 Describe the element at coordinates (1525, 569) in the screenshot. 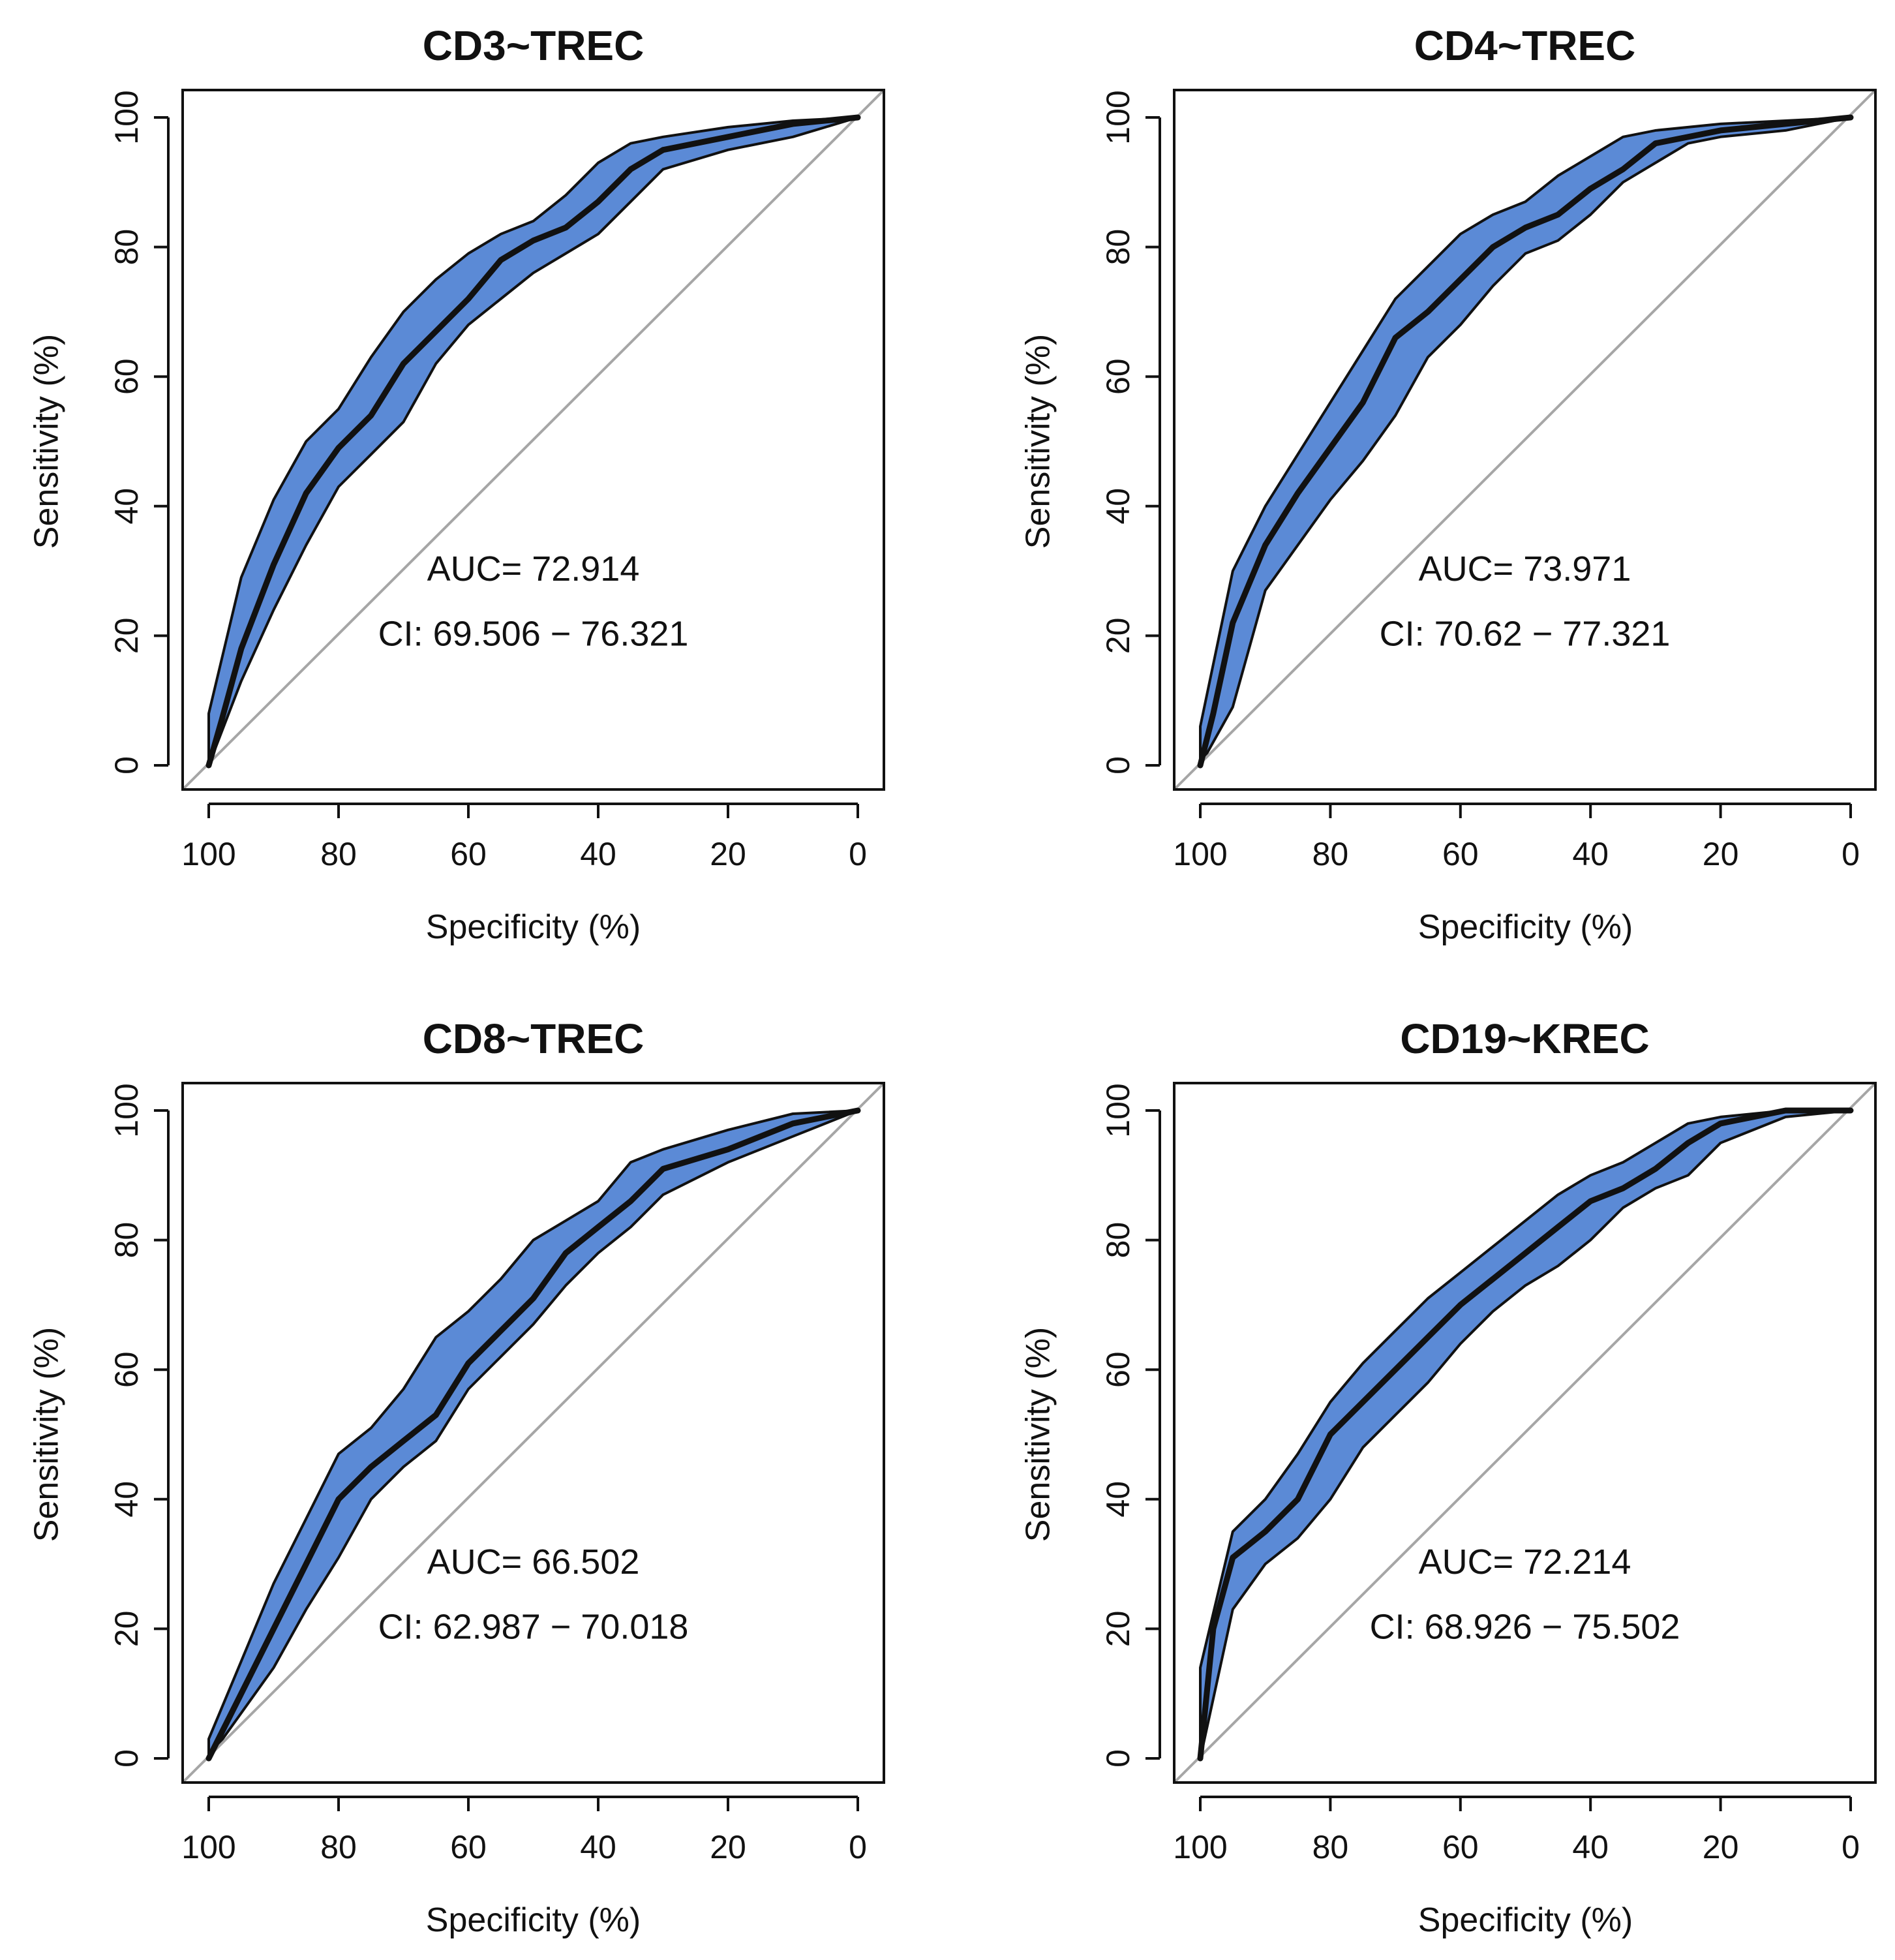

I see `auc-annotation: AUC= 73.971` at that location.